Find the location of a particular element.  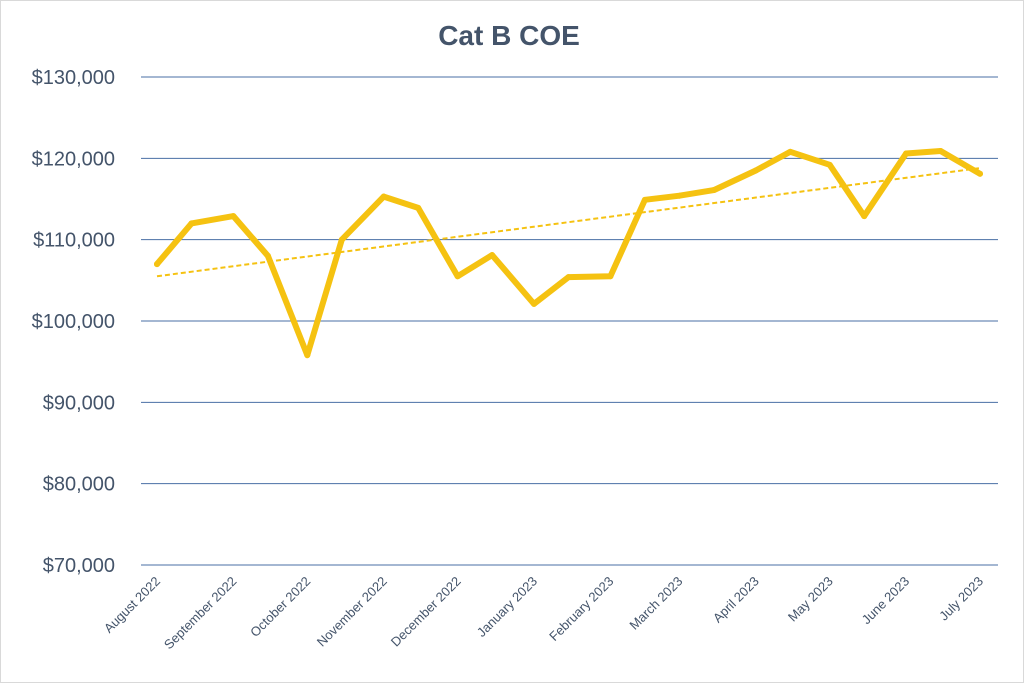

y-tick-label: $110,000 is located at coordinates (74, 241).